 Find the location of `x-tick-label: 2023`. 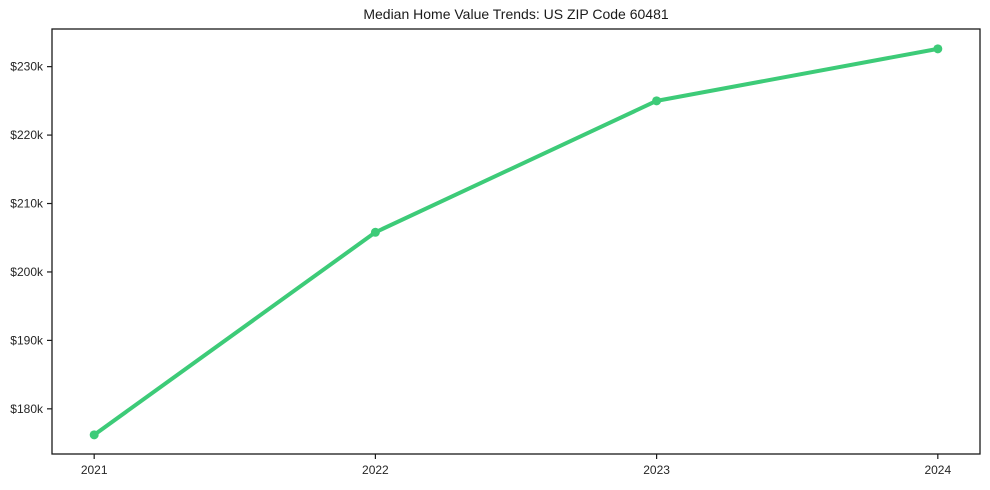

x-tick-label: 2023 is located at coordinates (656, 470).